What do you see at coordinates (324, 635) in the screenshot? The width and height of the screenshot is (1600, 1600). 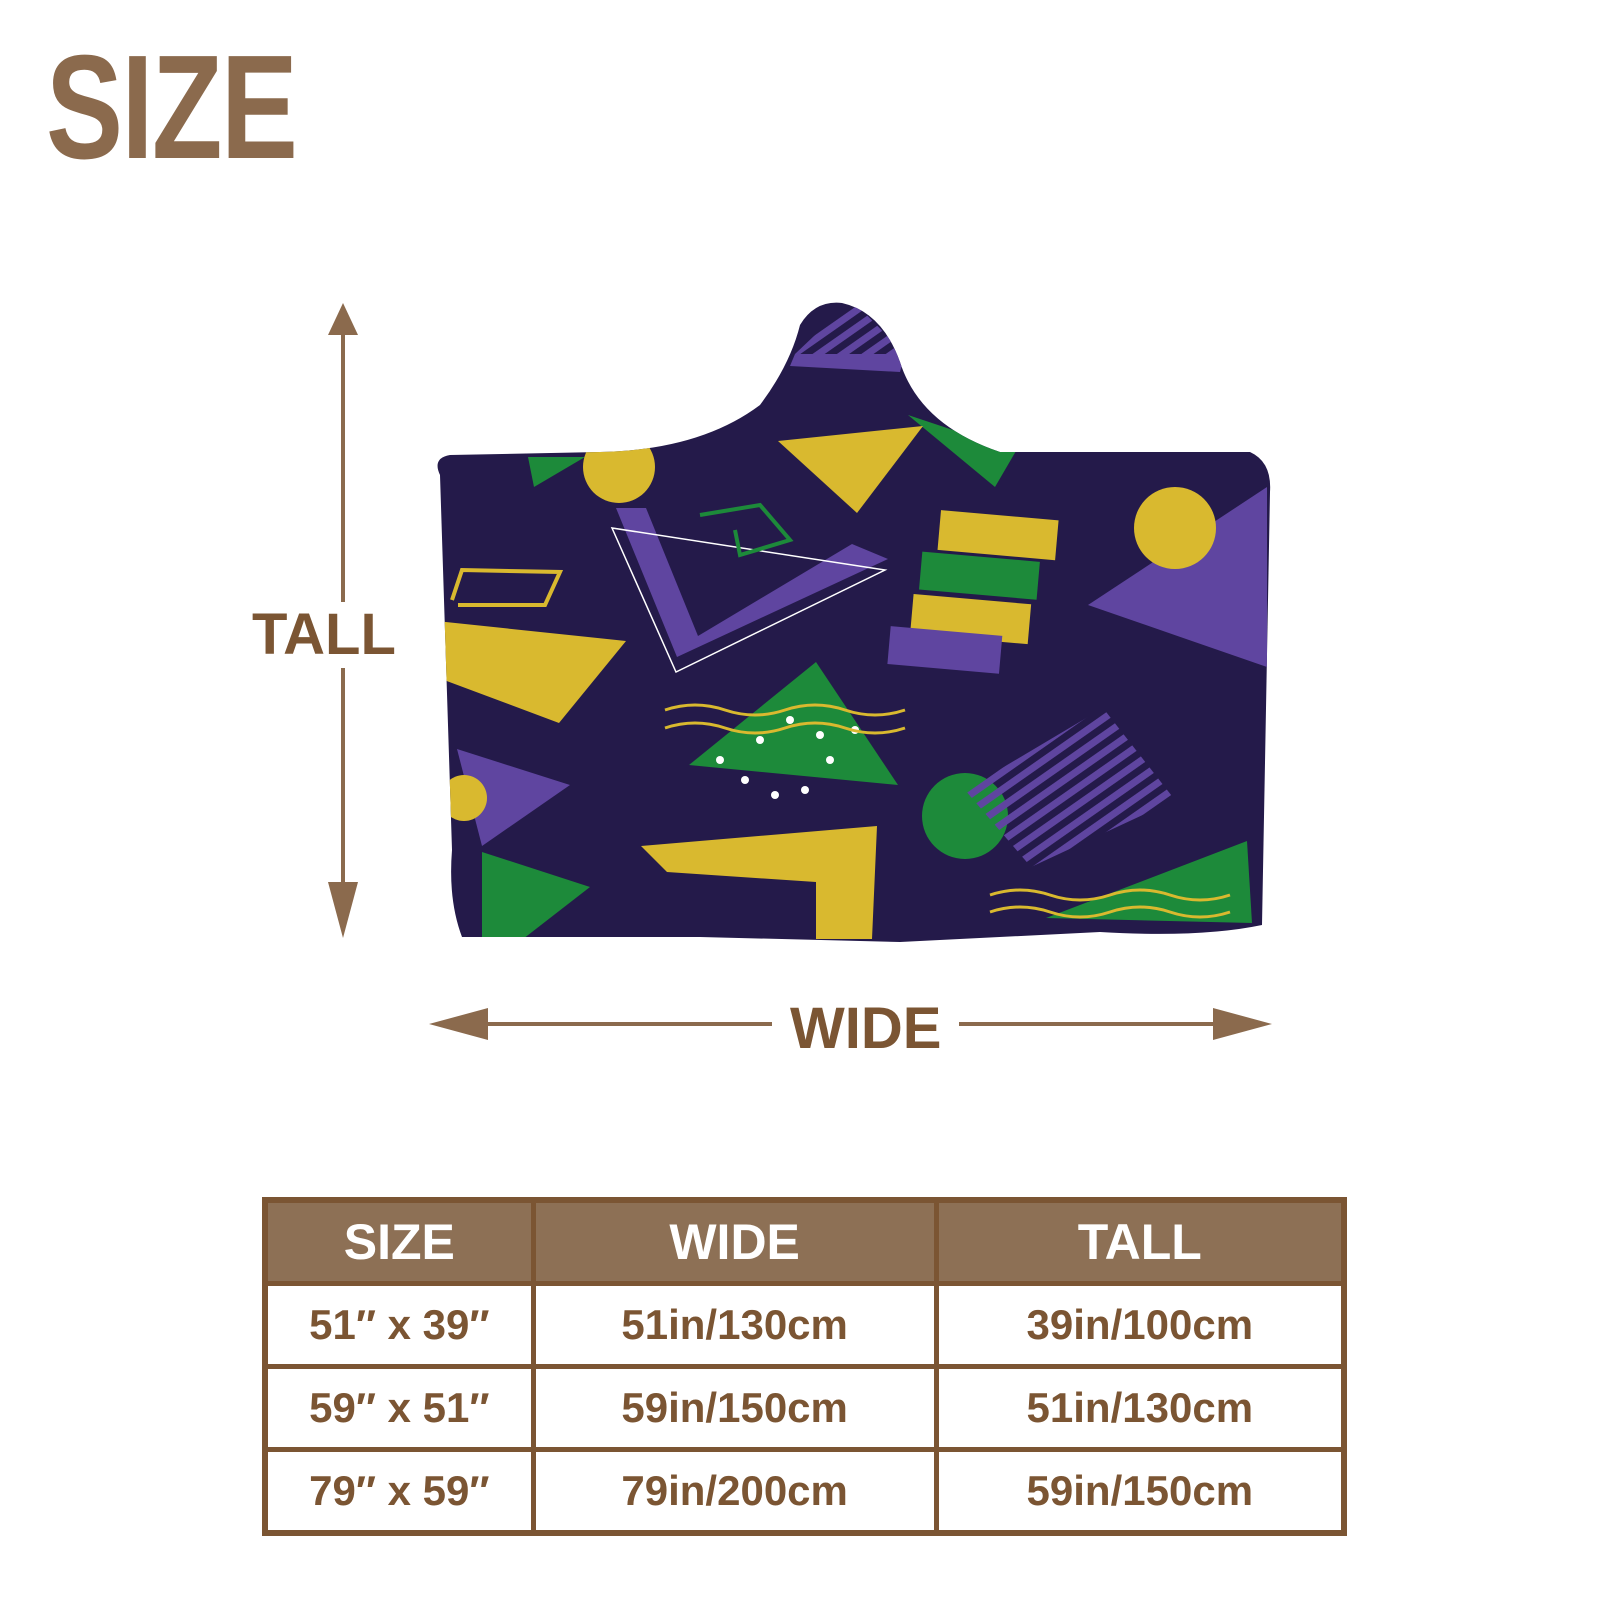 I see `tall-label: TALL` at bounding box center [324, 635].